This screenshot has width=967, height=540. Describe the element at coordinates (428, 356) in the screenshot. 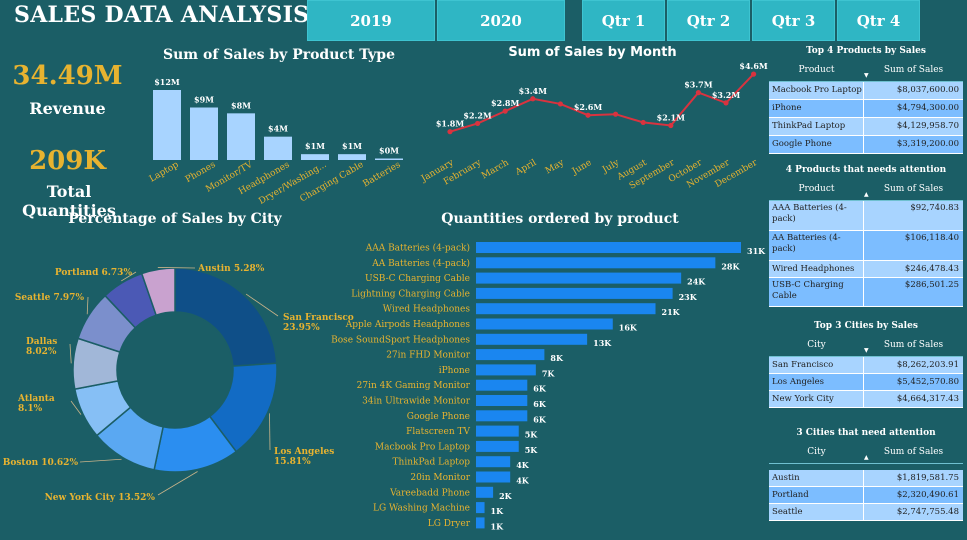

I see `y-tick-label: 27in FHD Monitor` at that location.